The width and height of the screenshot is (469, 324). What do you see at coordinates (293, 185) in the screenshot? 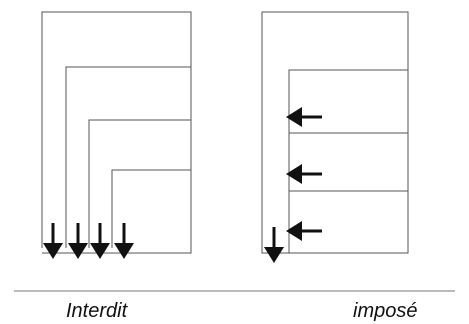
I see `right-arrows` at bounding box center [293, 185].